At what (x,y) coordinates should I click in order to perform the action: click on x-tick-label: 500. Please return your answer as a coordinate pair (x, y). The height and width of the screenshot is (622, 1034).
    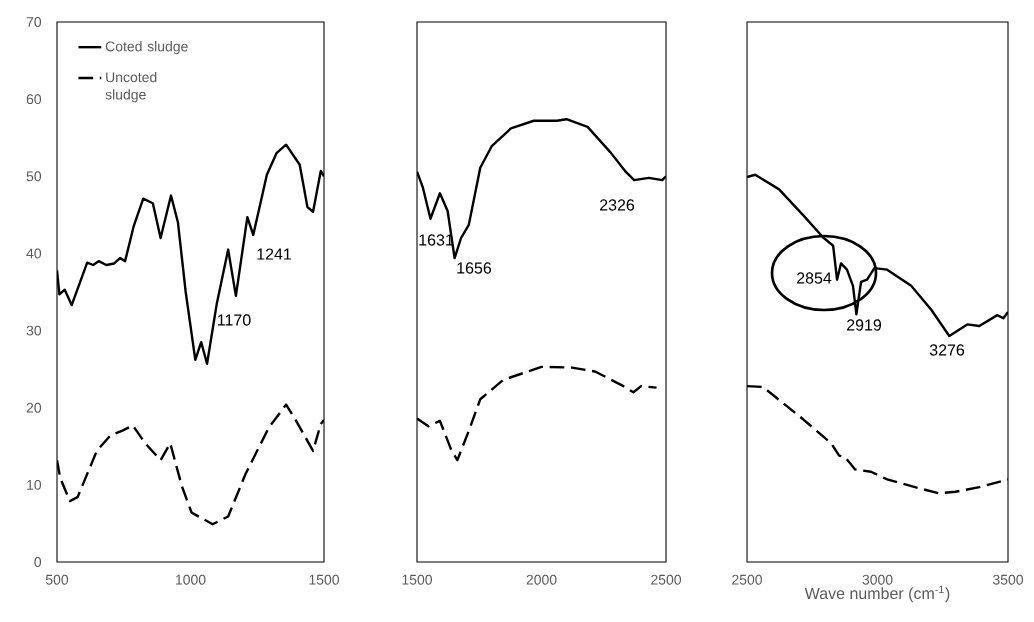
    Looking at the image, I should click on (57, 579).